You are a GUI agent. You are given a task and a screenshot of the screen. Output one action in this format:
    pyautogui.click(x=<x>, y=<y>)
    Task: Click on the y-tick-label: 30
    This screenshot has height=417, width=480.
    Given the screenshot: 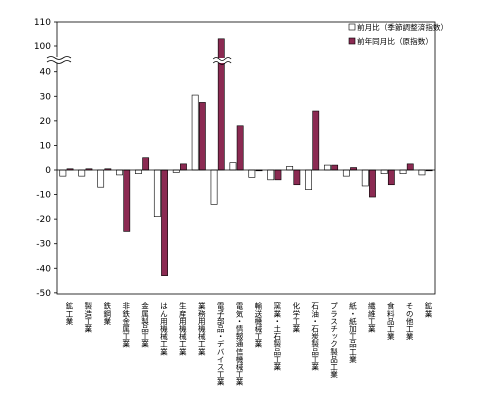 What is the action you would take?
    pyautogui.click(x=46, y=97)
    